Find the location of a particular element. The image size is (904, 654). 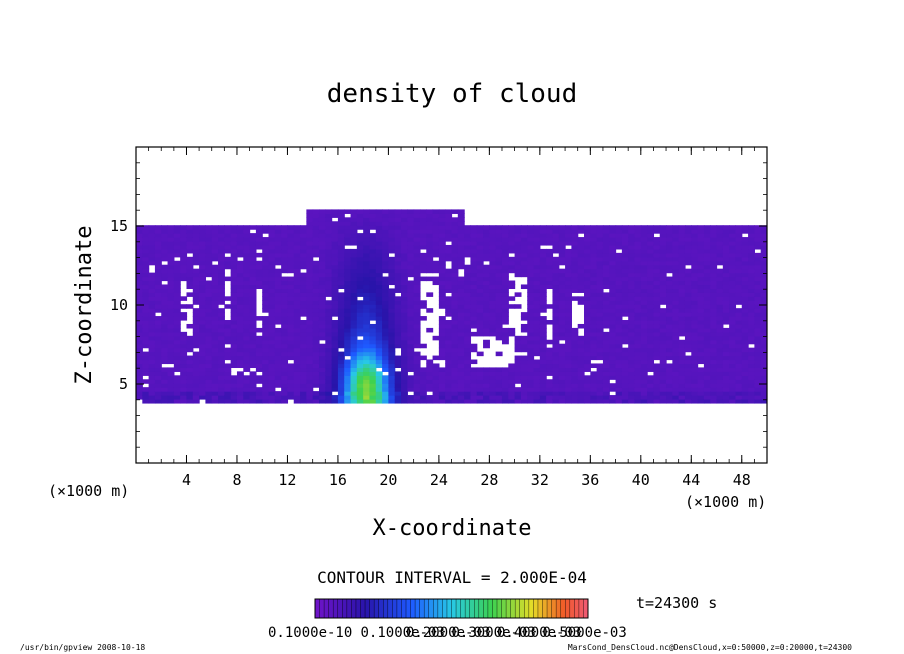

x-unit-left: (×1000 m) is located at coordinates (88, 491).